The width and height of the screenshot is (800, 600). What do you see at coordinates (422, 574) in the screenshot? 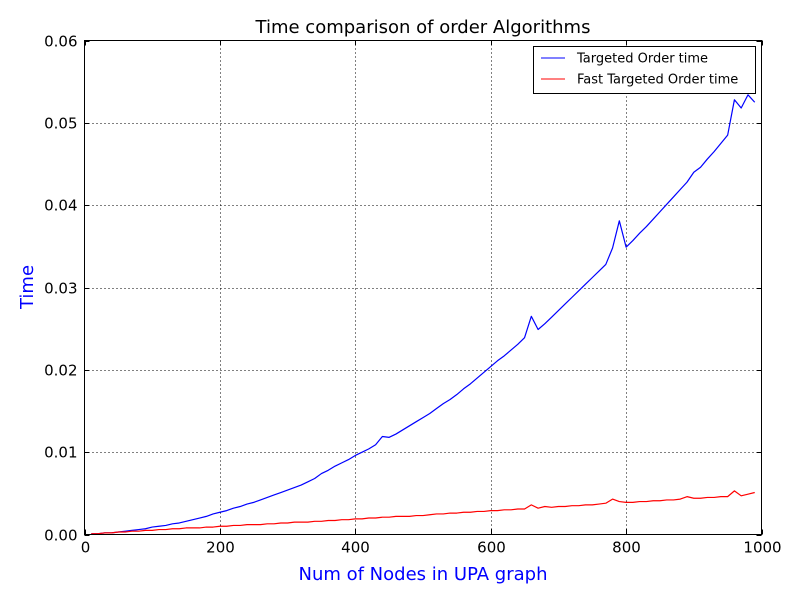
I see `x-axis-label: Num of Nodes in UPA graph` at bounding box center [422, 574].